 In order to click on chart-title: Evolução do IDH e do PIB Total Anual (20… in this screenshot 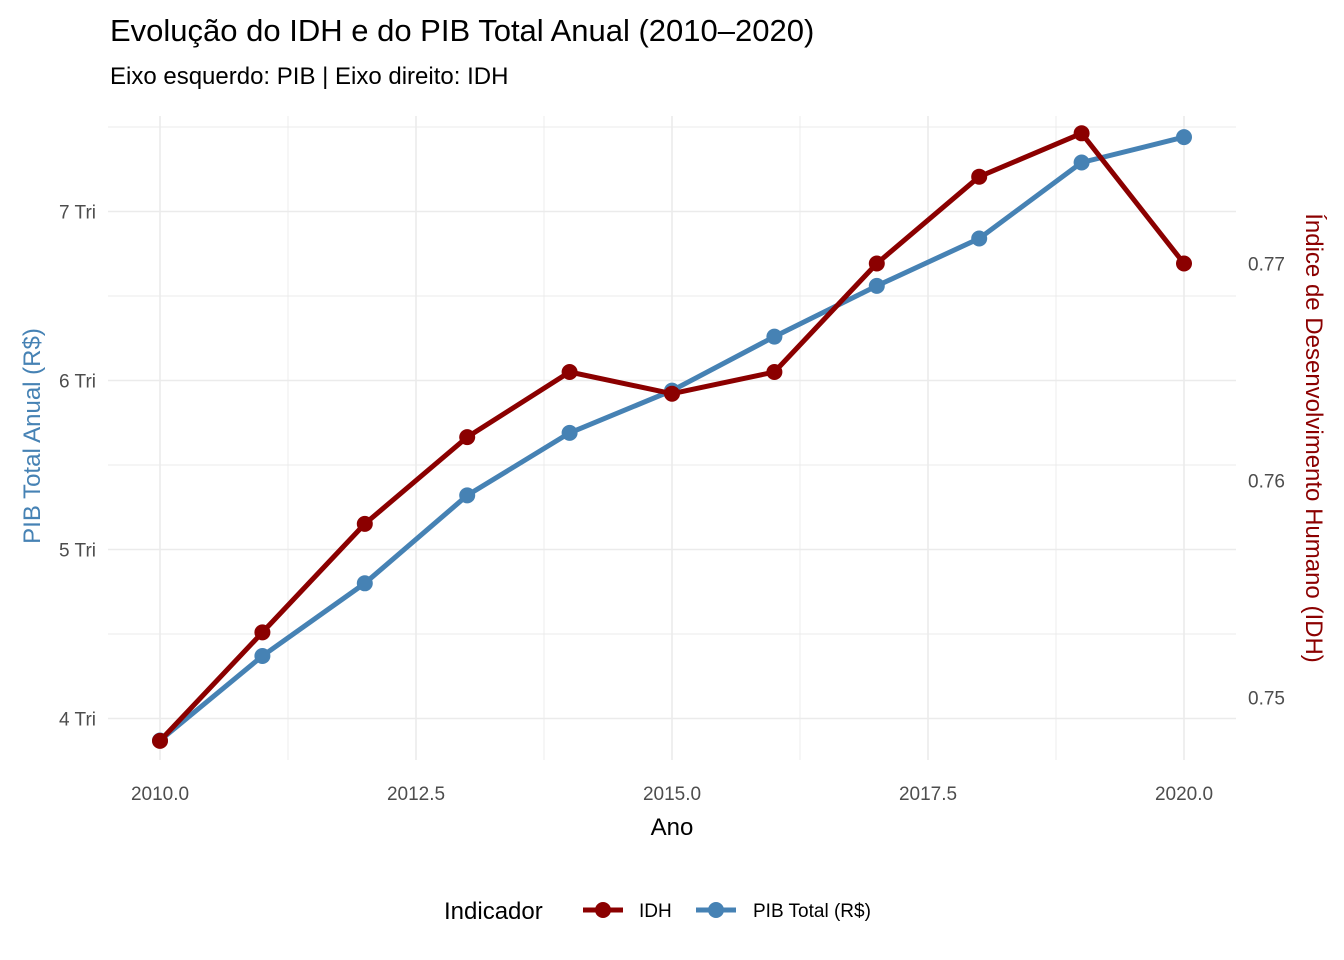, I will do `click(462, 30)`.